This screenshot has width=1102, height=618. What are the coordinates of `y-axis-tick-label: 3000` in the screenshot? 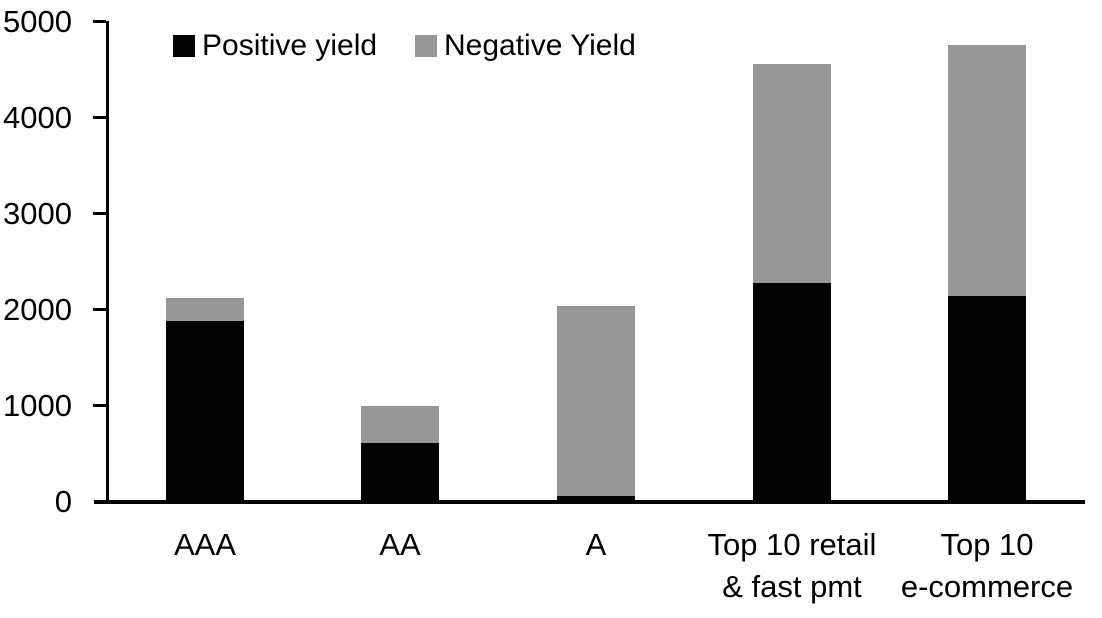 It's located at (37, 213).